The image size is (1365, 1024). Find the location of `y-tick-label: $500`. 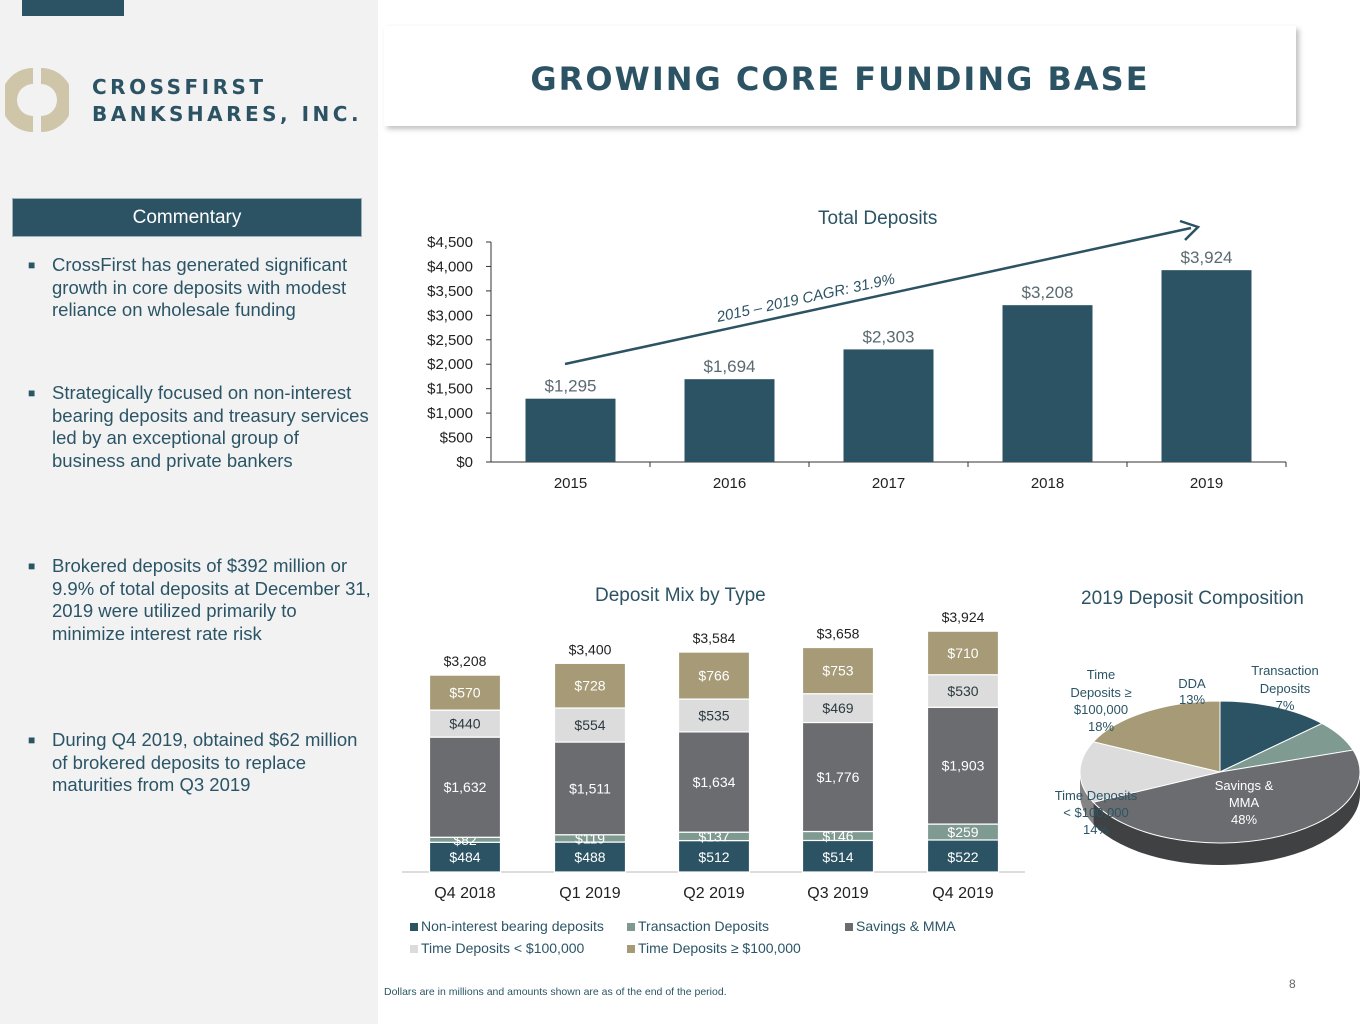

y-tick-label: $500 is located at coordinates (456, 438).